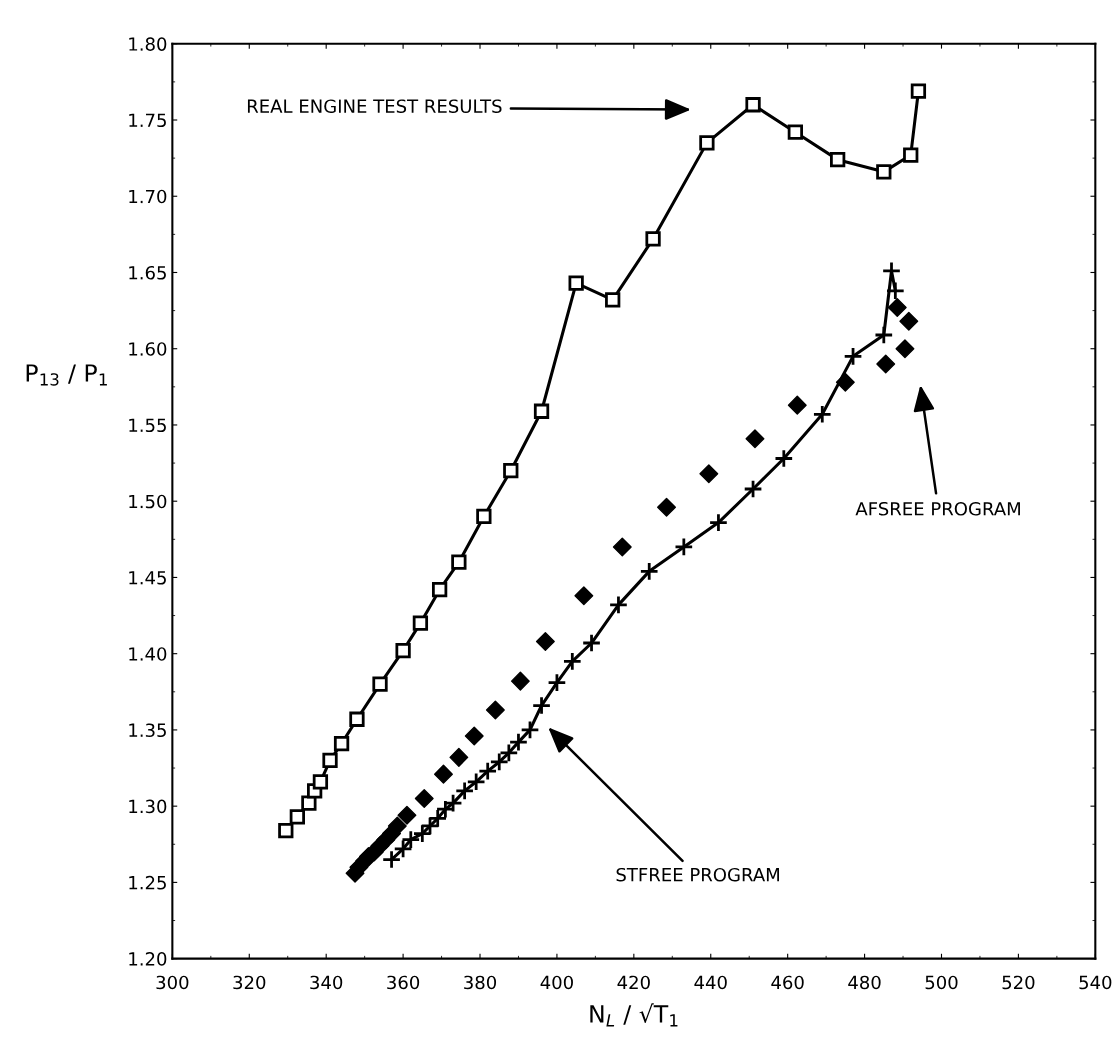 Image resolution: width=1112 pixels, height=1042 pixels. What do you see at coordinates (1018, 982) in the screenshot?
I see `x-tick-label: 520` at bounding box center [1018, 982].